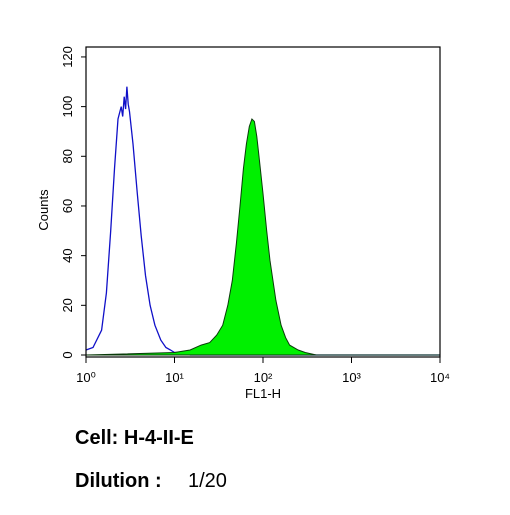  Describe the element at coordinates (67, 255) in the screenshot. I see `y-tick-label: 40` at that location.